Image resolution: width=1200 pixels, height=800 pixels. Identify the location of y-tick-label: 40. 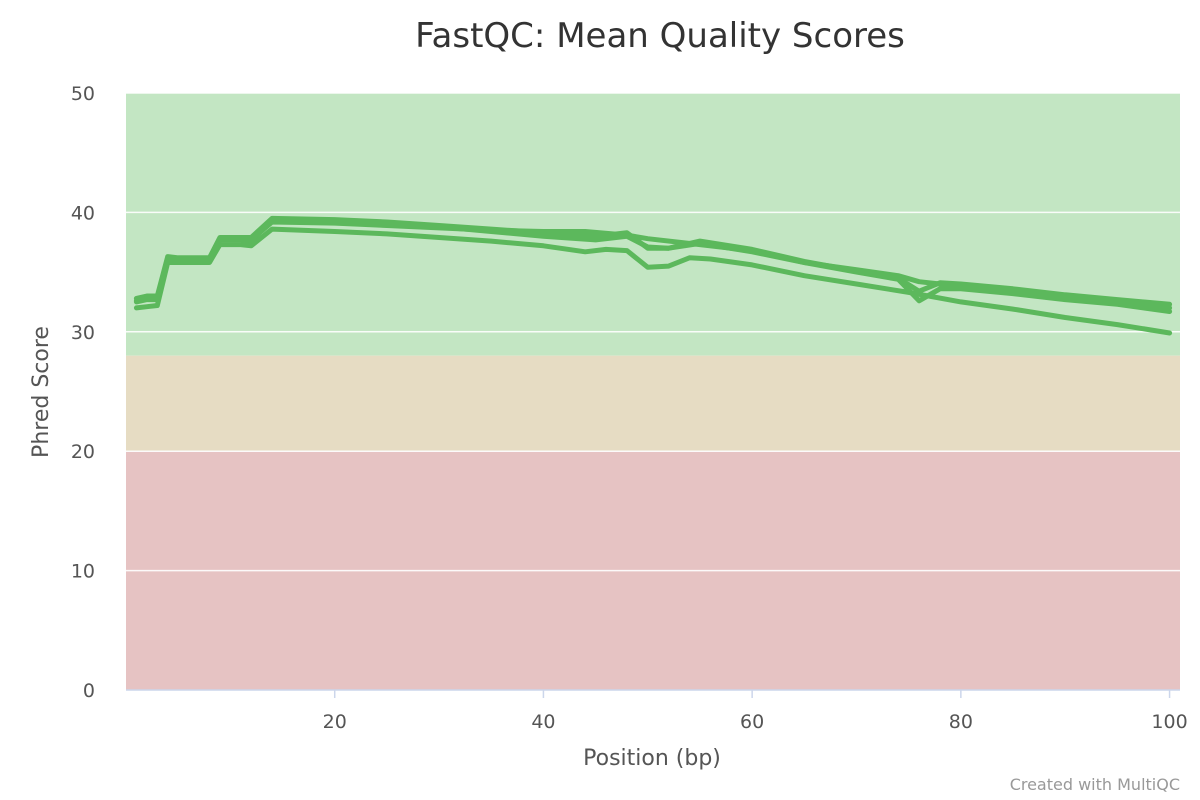
(83, 213).